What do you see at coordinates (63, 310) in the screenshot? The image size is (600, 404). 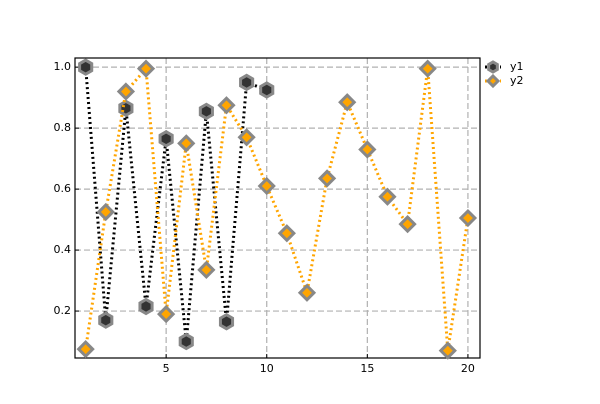 I see `y-tick-label: 0.2` at bounding box center [63, 310].